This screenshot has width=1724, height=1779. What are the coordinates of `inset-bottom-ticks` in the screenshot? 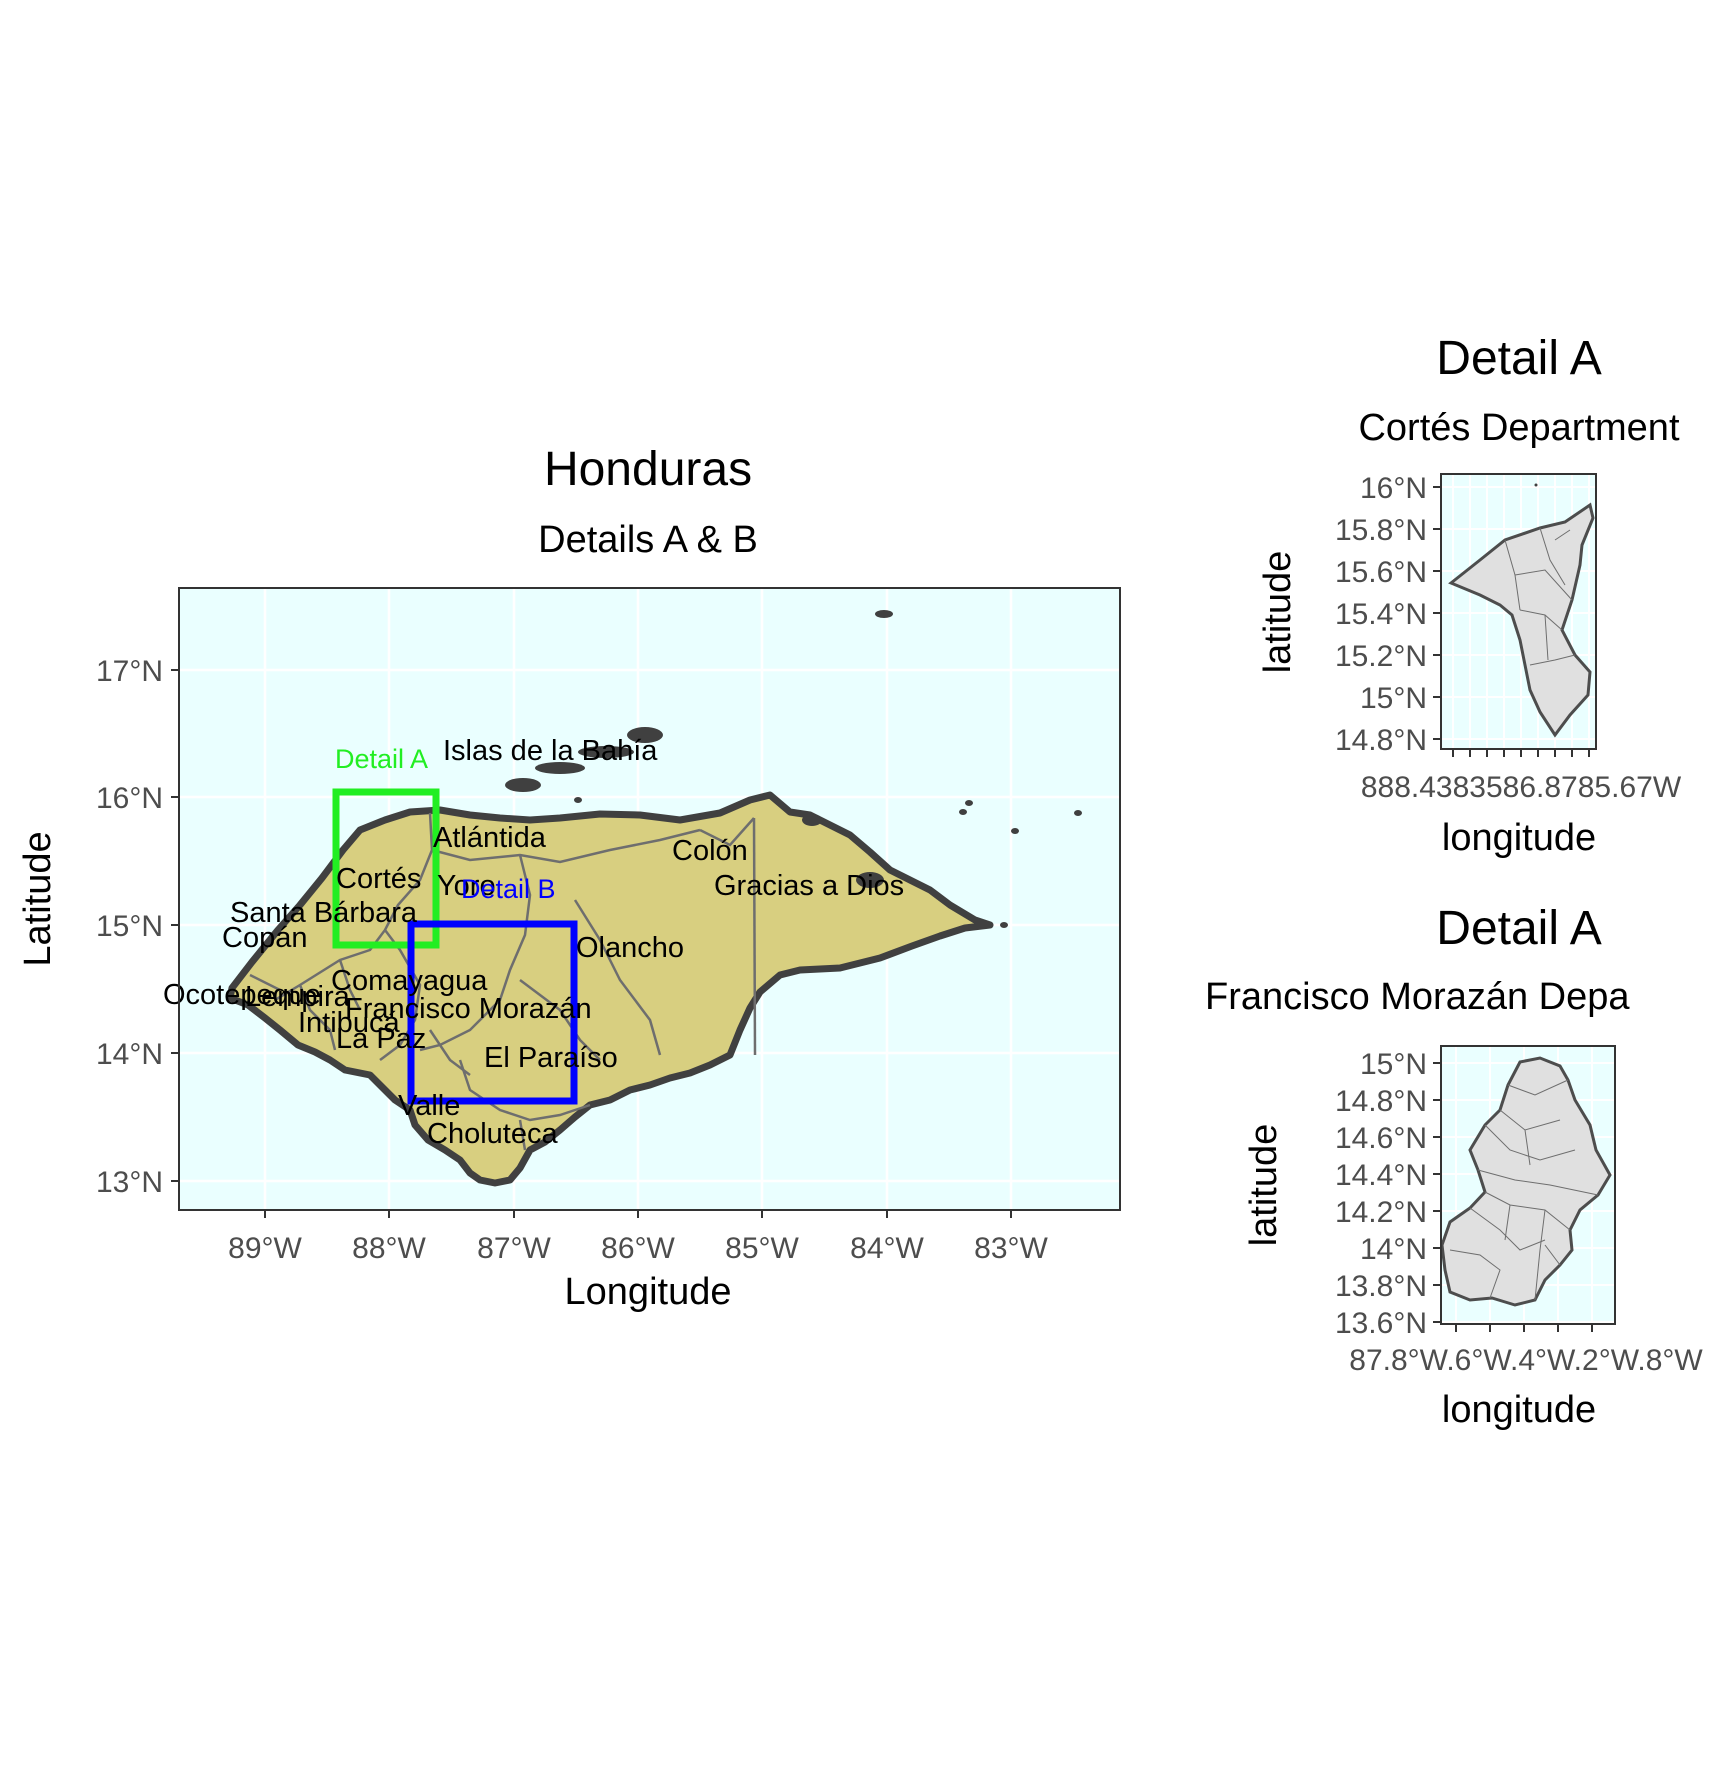 It's located at (1513, 1197).